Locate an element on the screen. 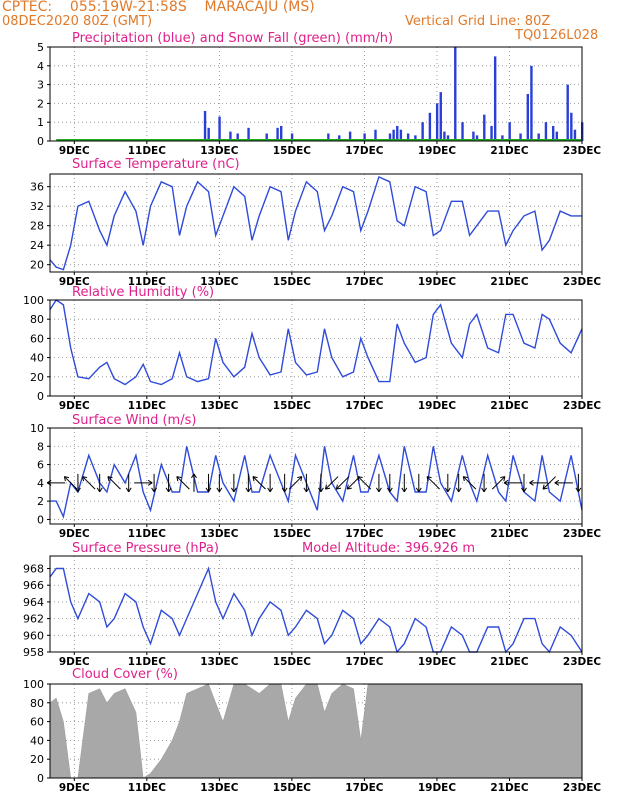 Image resolution: width=618 pixels, height=800 pixels. y-tick-label: 964 is located at coordinates (33, 602).